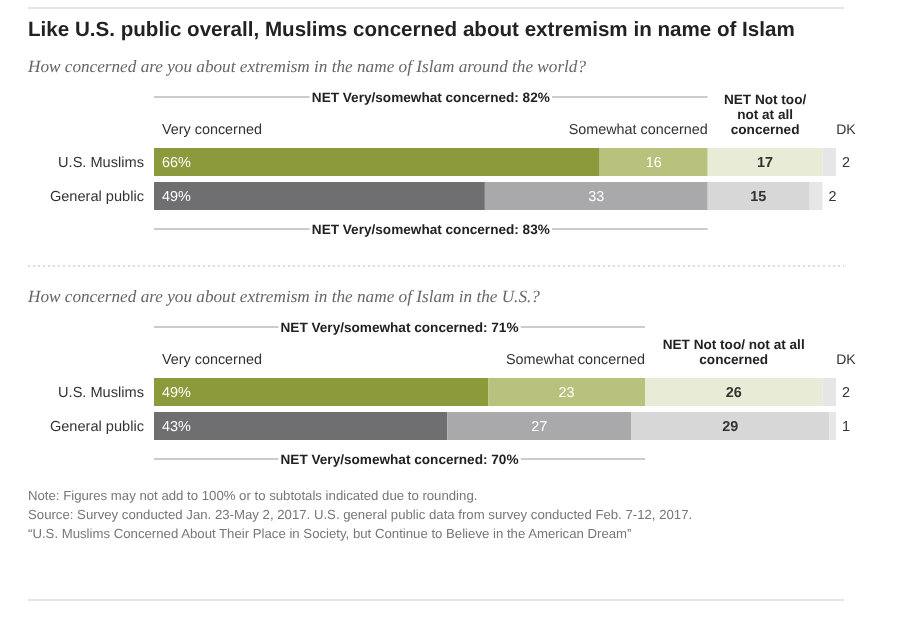 This screenshot has width=900, height=620. What do you see at coordinates (284, 296) in the screenshot?
I see `chart-subtitle: How concerned are you about extremism in the name of Islam in the U.S.?` at bounding box center [284, 296].